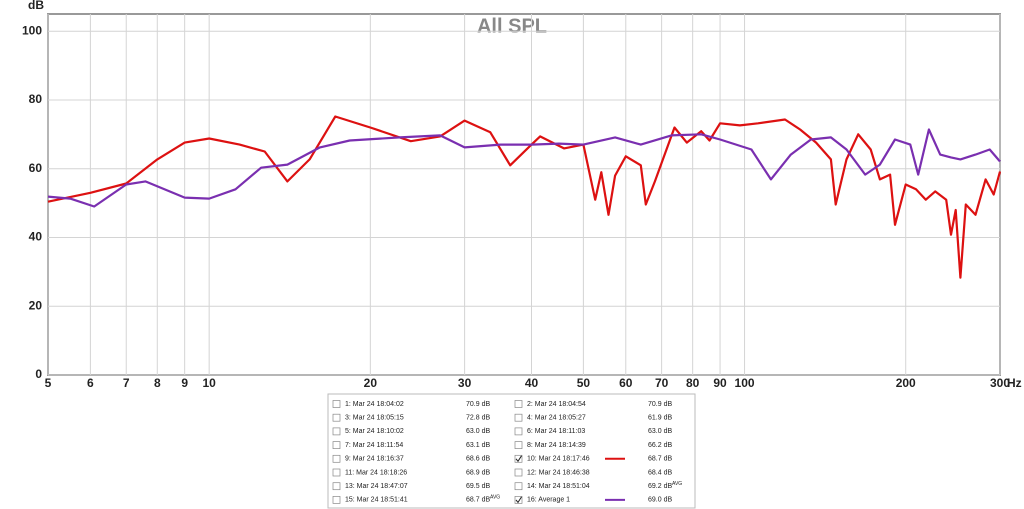 Image resolution: width=1024 pixels, height=509 pixels. Describe the element at coordinates (371, 383) in the screenshot. I see `x-tick-label: 20` at that location.